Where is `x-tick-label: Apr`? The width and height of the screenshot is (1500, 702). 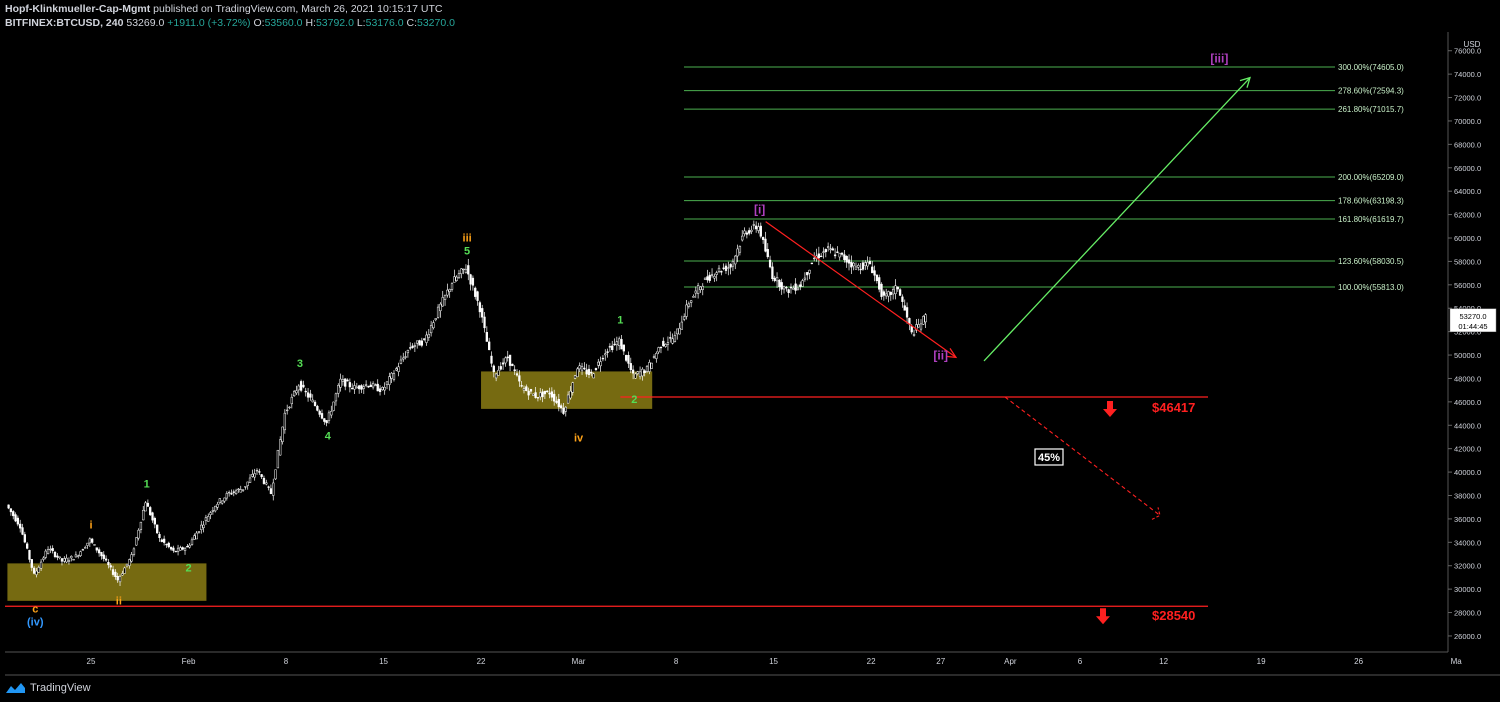
x-tick-label: Apr is located at coordinates (1010, 661).